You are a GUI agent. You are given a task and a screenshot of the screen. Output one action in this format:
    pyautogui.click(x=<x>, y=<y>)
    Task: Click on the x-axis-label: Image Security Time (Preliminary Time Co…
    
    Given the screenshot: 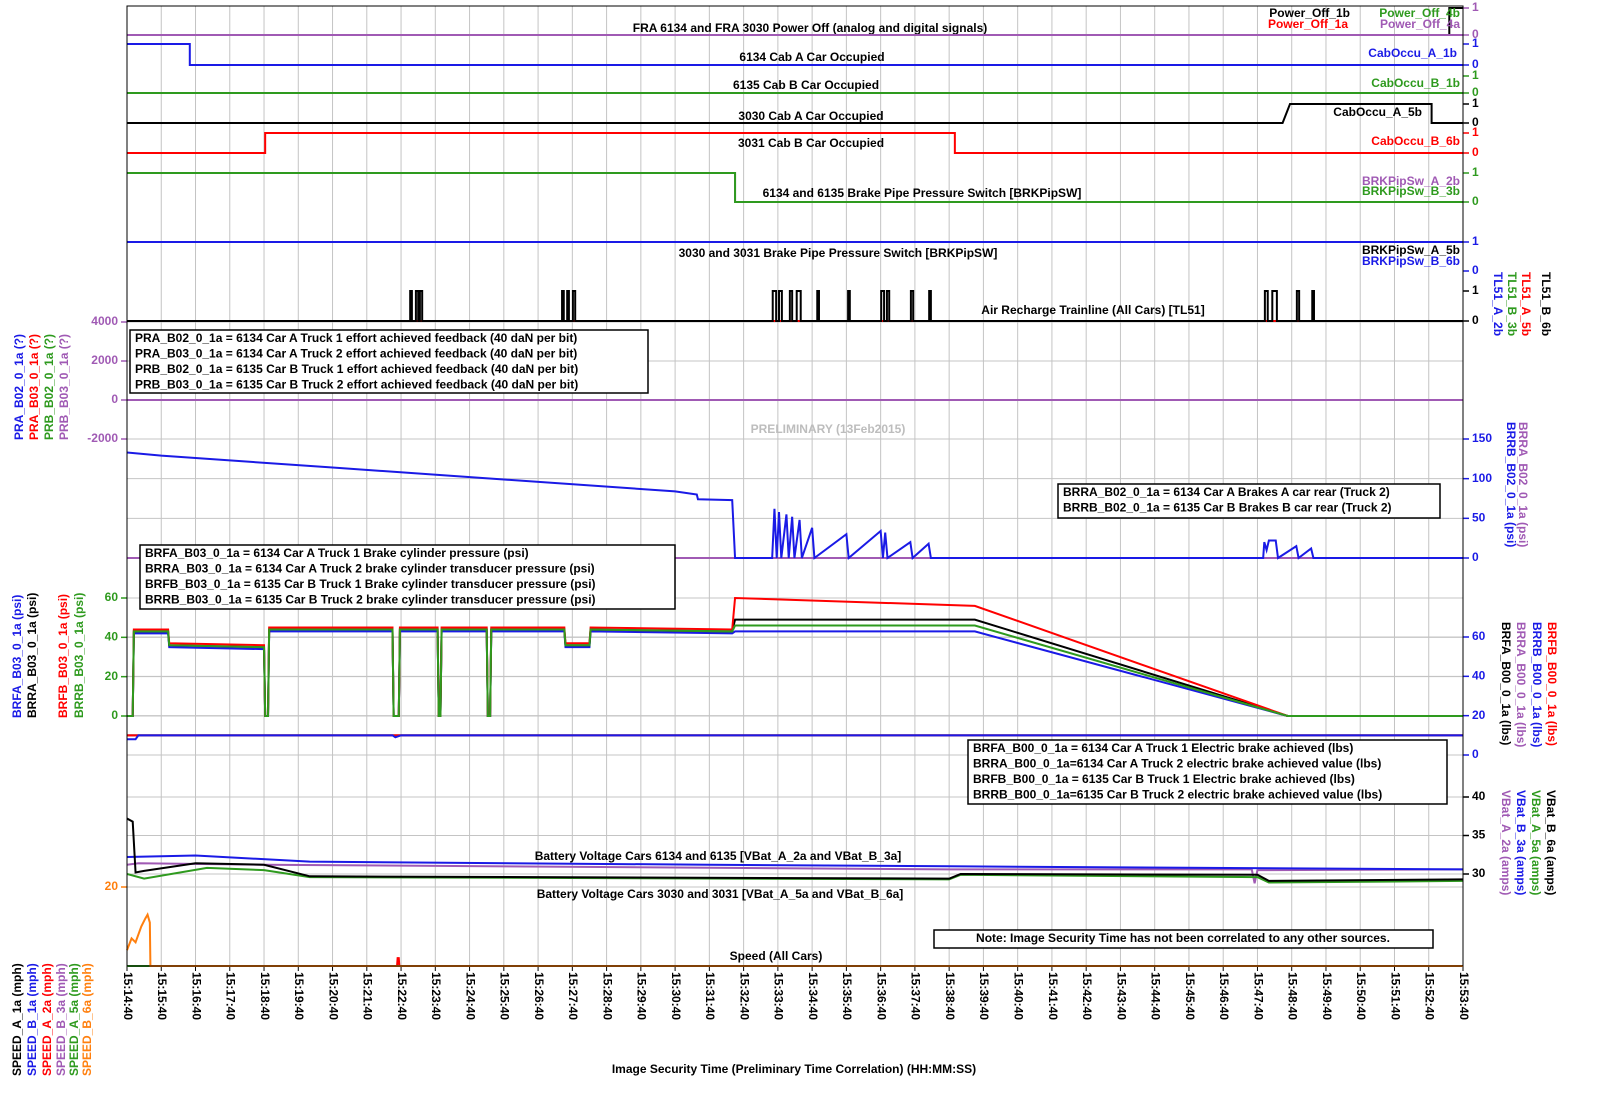 What is the action you would take?
    pyautogui.click(x=794, y=1069)
    